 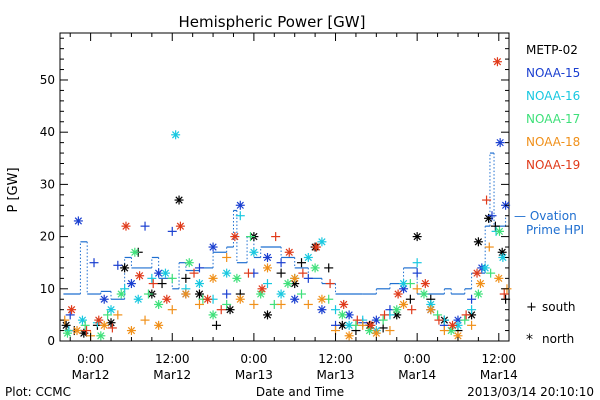 I want to click on y-tick-label: 40, so click(x=47, y=132).